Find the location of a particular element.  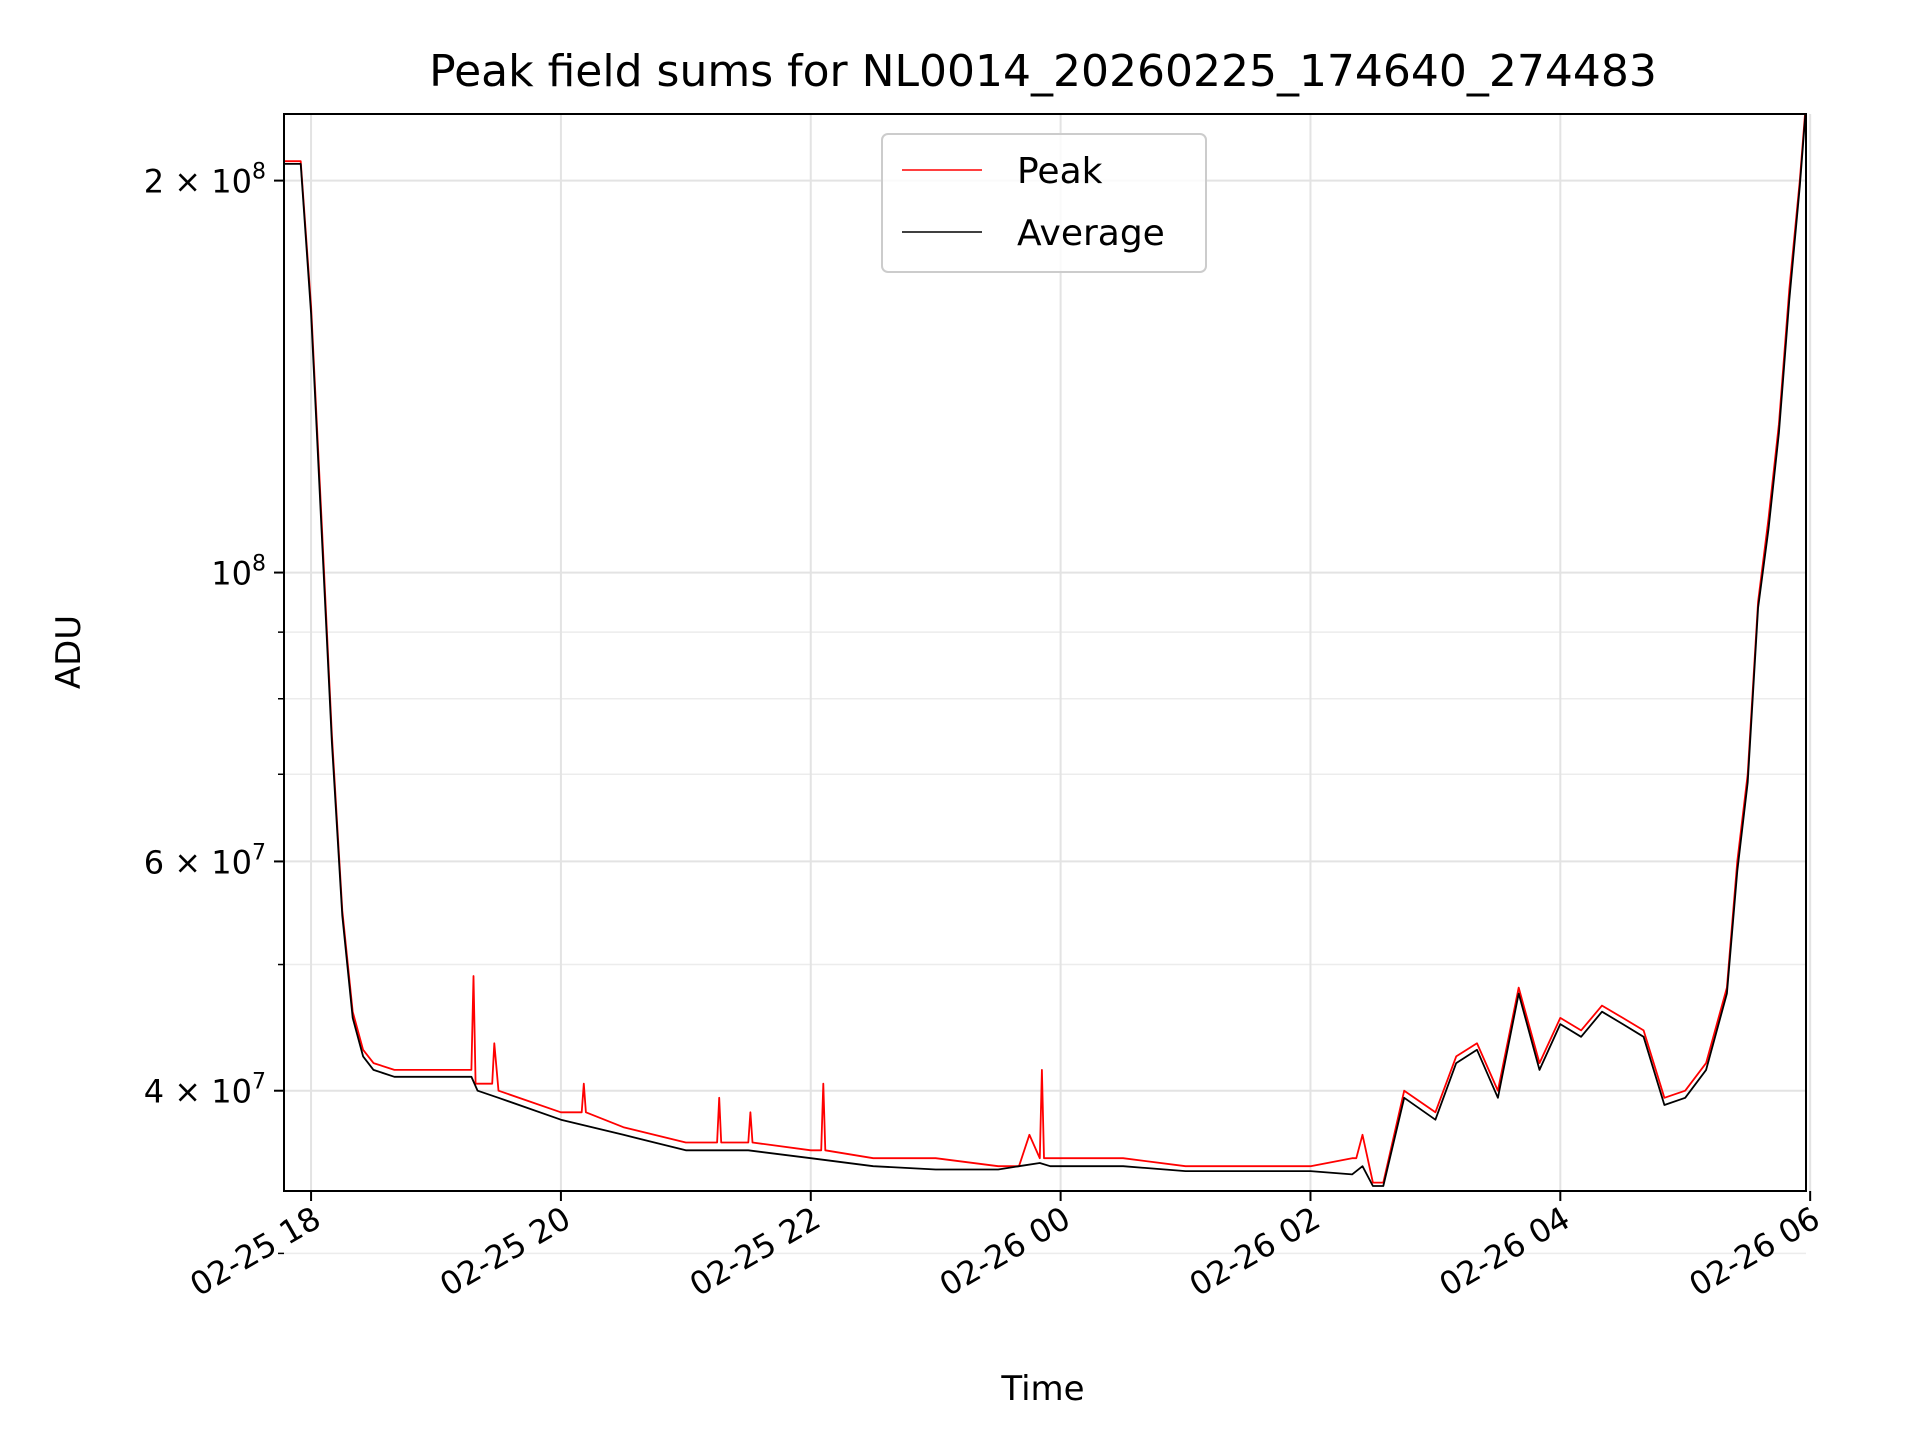

legend-label-peak: Peak is located at coordinates (1060, 171).